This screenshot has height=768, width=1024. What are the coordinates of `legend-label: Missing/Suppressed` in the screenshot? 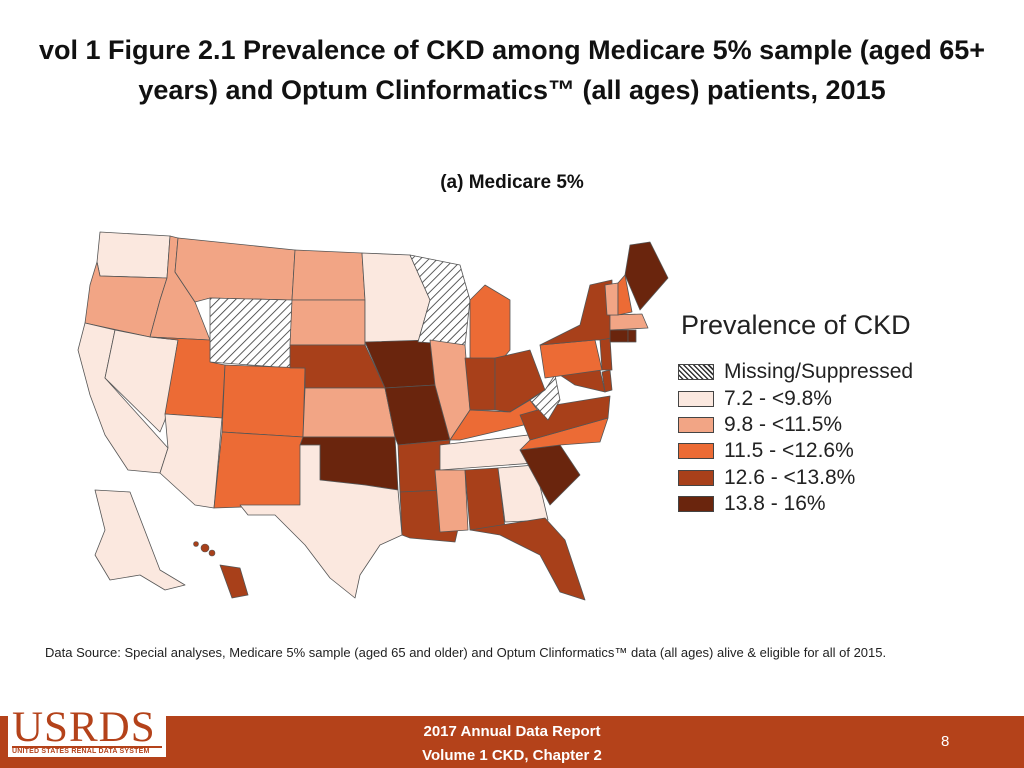 It's located at (819, 372).